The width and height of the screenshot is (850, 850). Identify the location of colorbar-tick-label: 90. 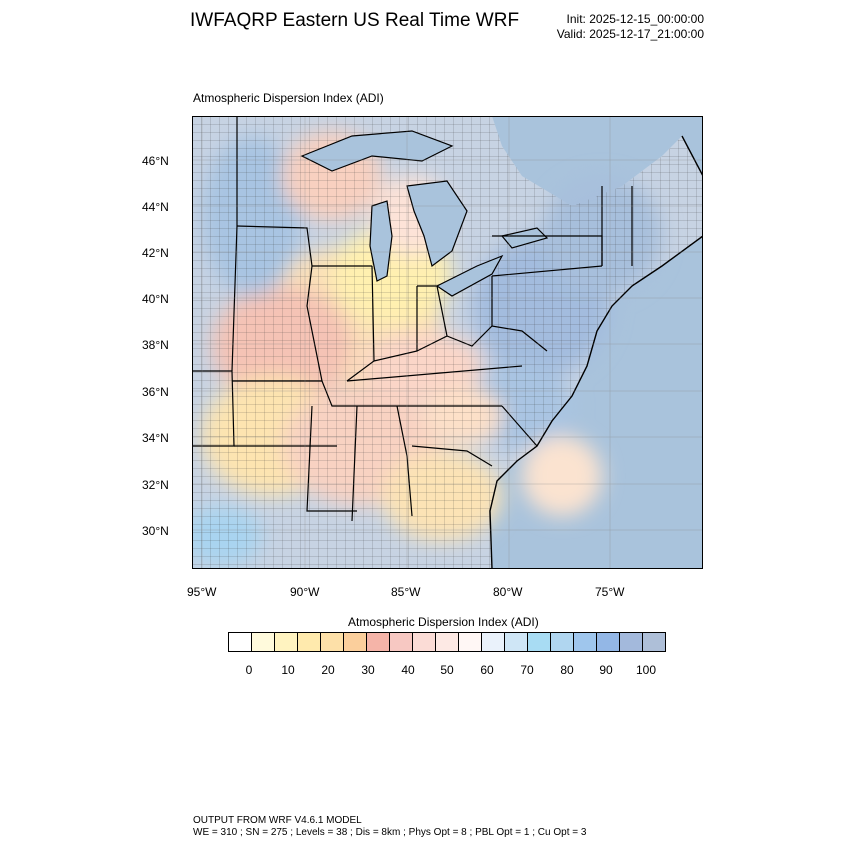
(606, 670).